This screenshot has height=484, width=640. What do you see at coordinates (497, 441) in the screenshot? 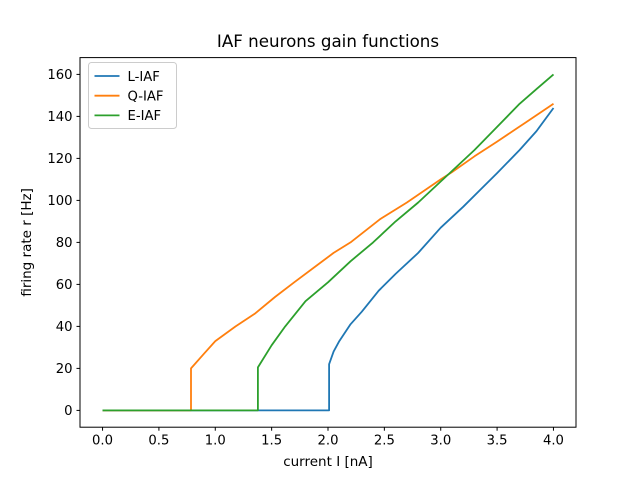
I see `x-tick-label: 3.5` at bounding box center [497, 441].